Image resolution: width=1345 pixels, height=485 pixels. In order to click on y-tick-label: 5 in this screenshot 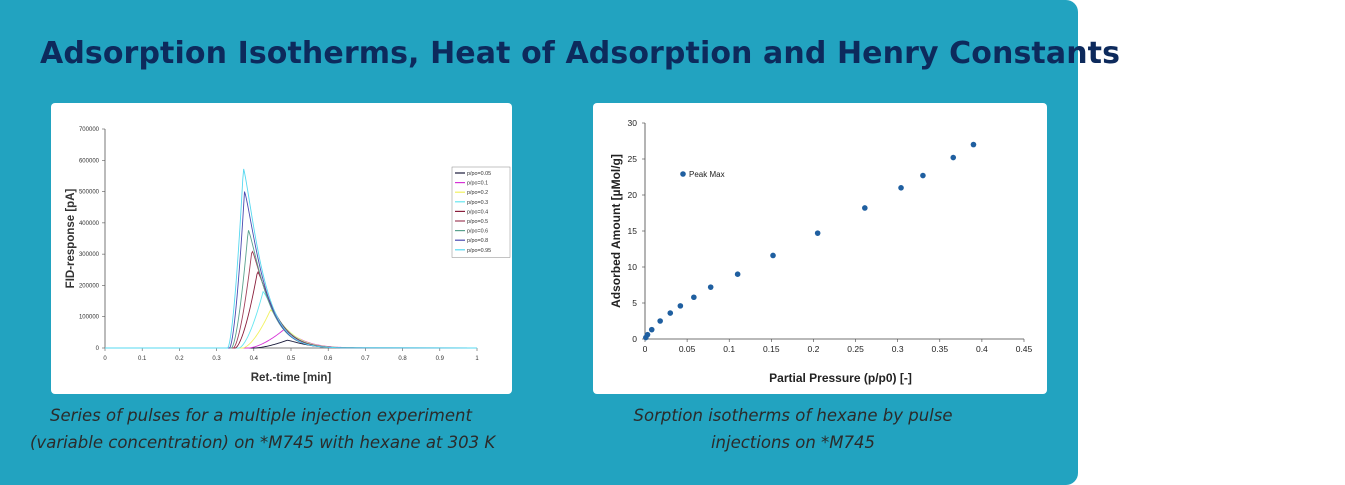, I will do `click(634, 303)`.